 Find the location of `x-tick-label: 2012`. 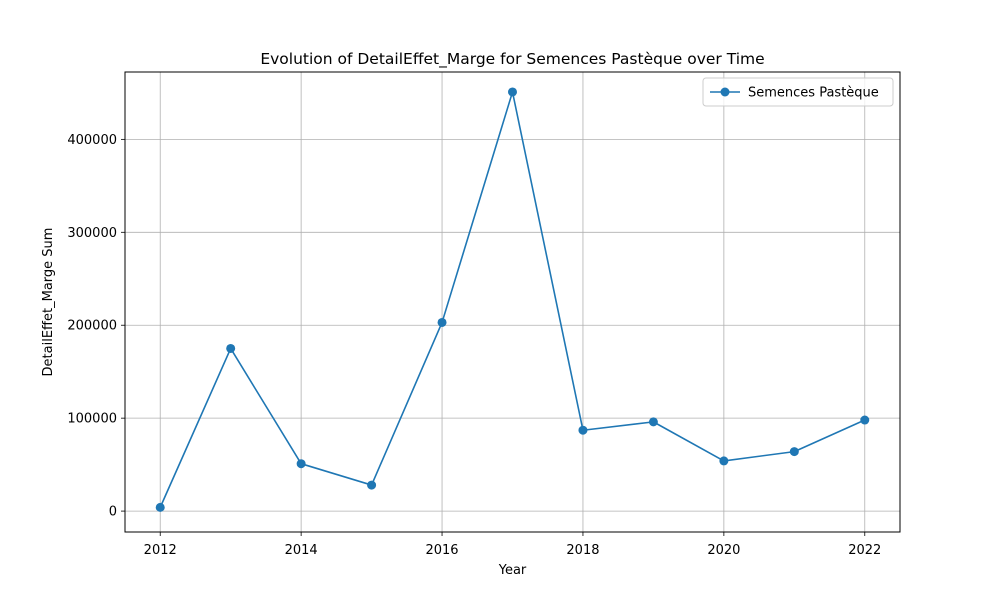

x-tick-label: 2012 is located at coordinates (160, 550).